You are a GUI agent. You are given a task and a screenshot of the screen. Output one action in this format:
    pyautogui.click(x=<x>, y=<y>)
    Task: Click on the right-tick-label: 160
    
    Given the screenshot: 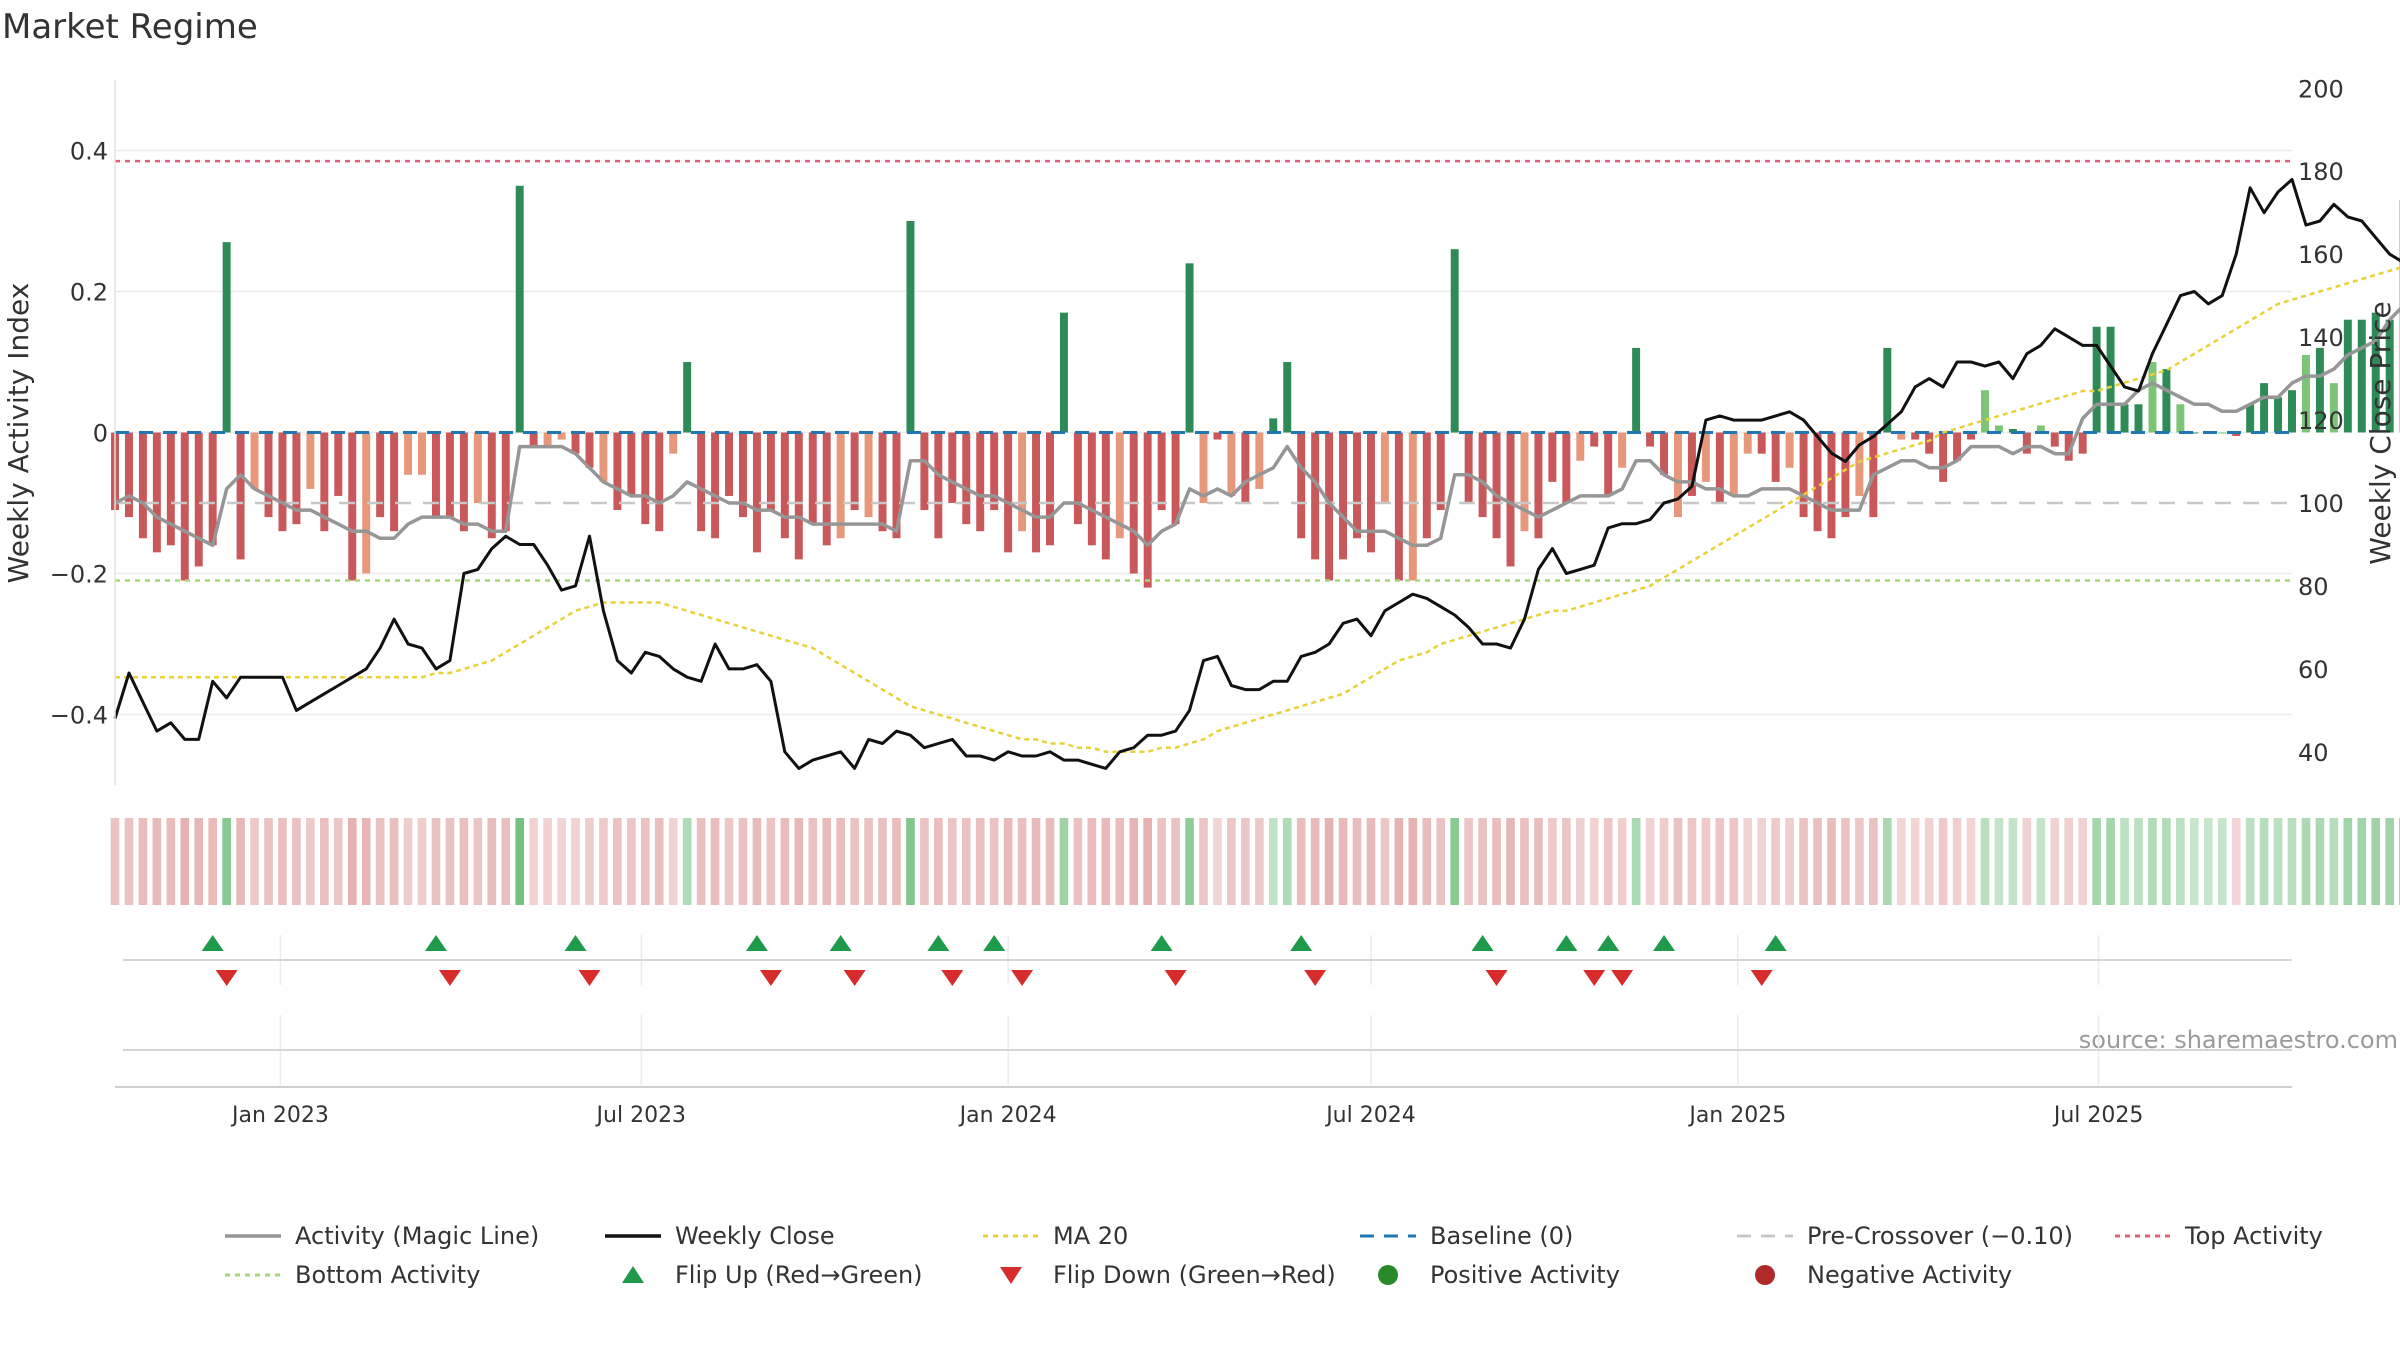 What is the action you would take?
    pyautogui.click(x=2321, y=255)
    